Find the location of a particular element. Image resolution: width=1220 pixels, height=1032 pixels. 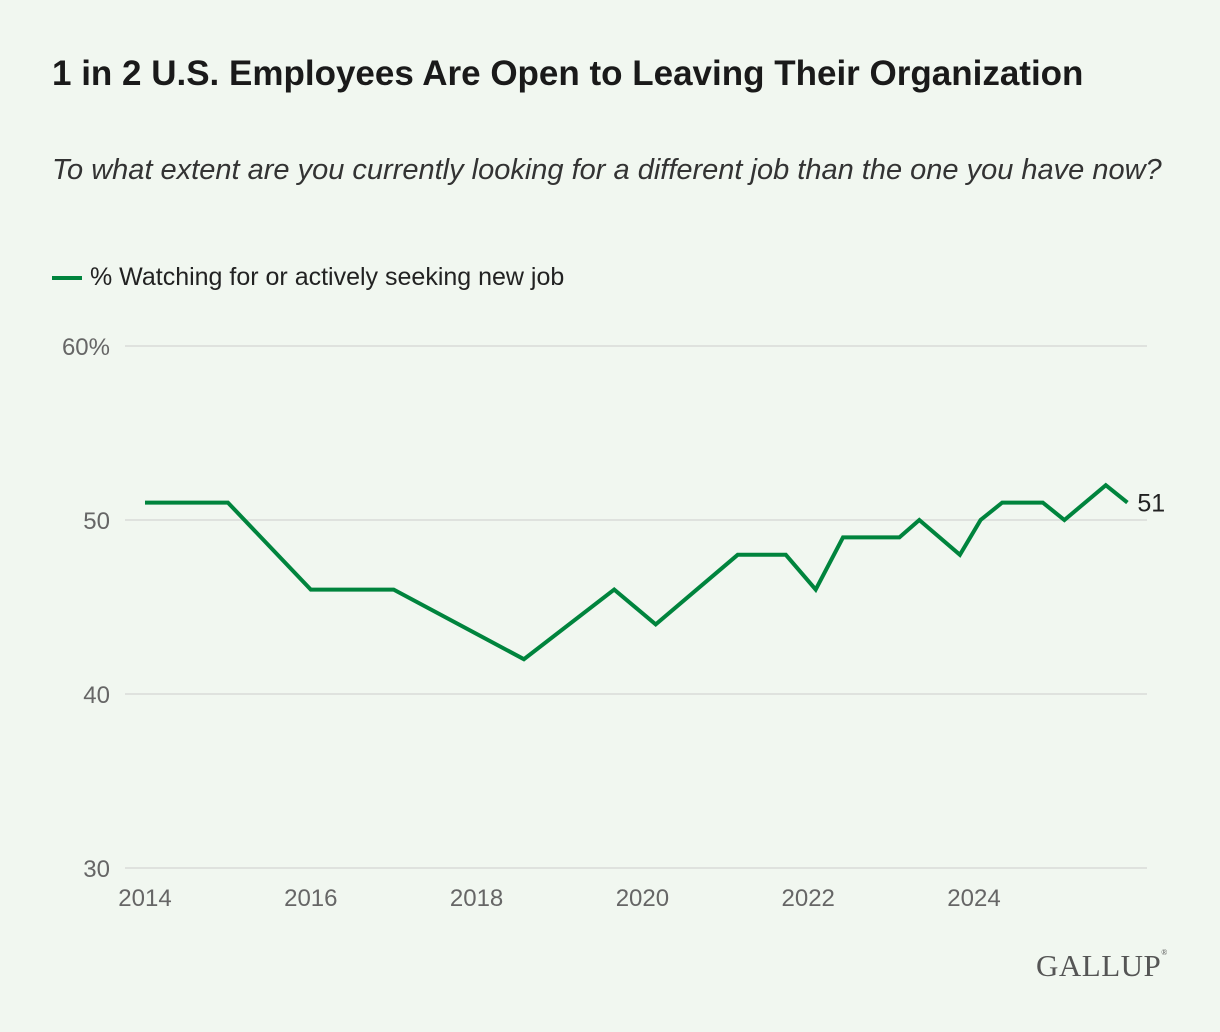

series-line is located at coordinates (637, 572).